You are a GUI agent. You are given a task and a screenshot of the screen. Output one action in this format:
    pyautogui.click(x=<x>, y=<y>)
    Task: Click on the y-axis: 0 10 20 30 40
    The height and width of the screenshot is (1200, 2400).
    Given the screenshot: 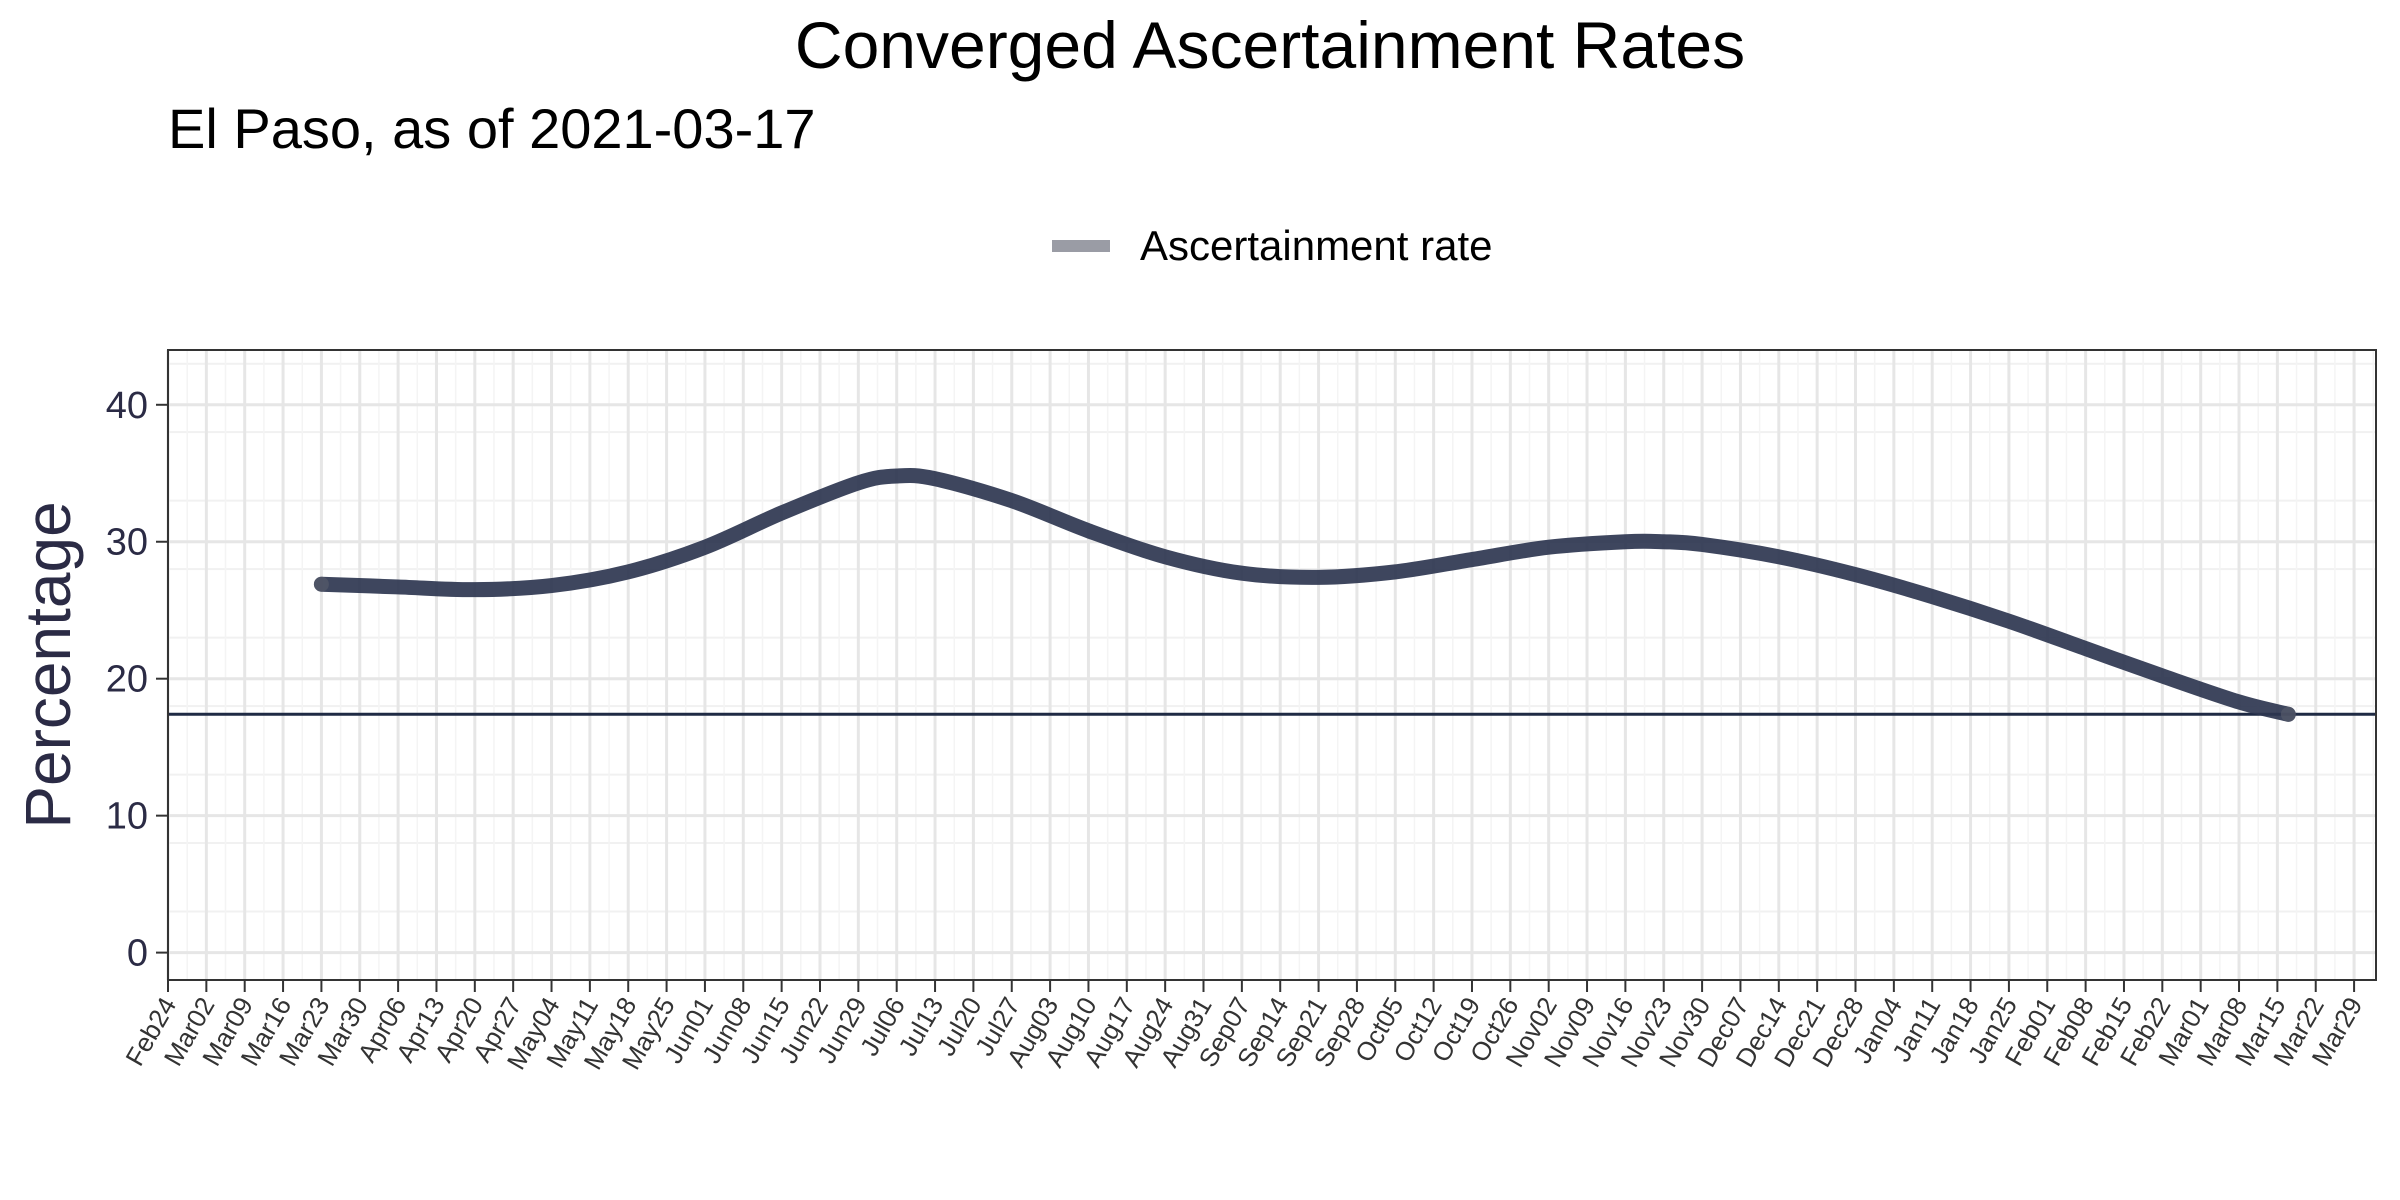 What is the action you would take?
    pyautogui.click(x=137, y=680)
    